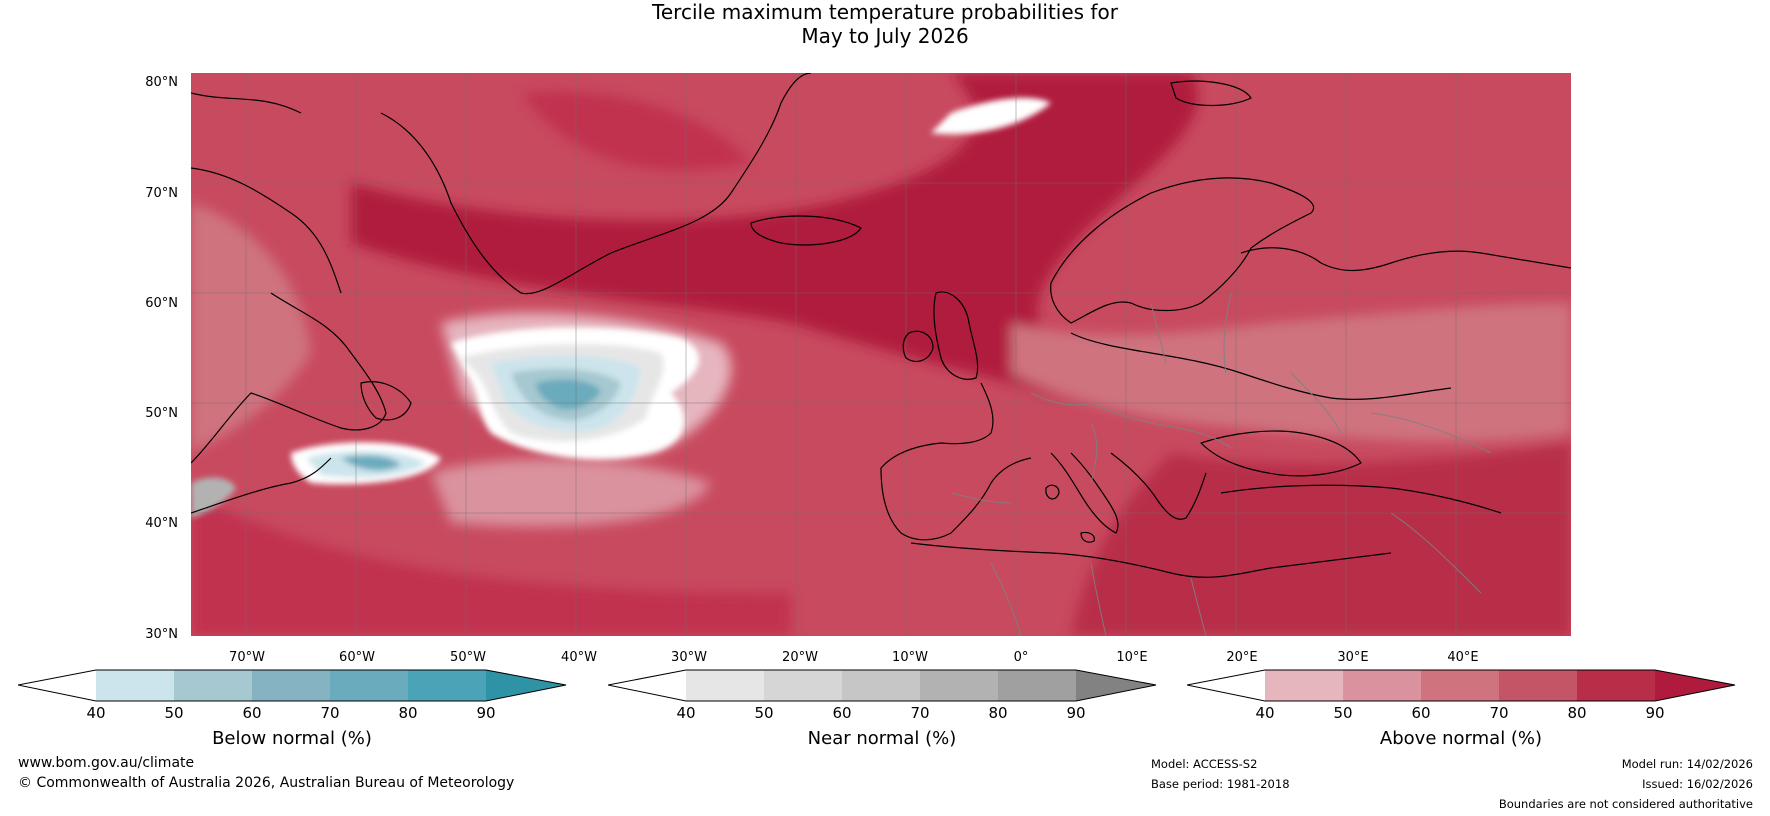 The height and width of the screenshot is (816, 1770). Describe the element at coordinates (1687, 764) in the screenshot. I see `model-run-date: Model run: 14/02/2026` at that location.